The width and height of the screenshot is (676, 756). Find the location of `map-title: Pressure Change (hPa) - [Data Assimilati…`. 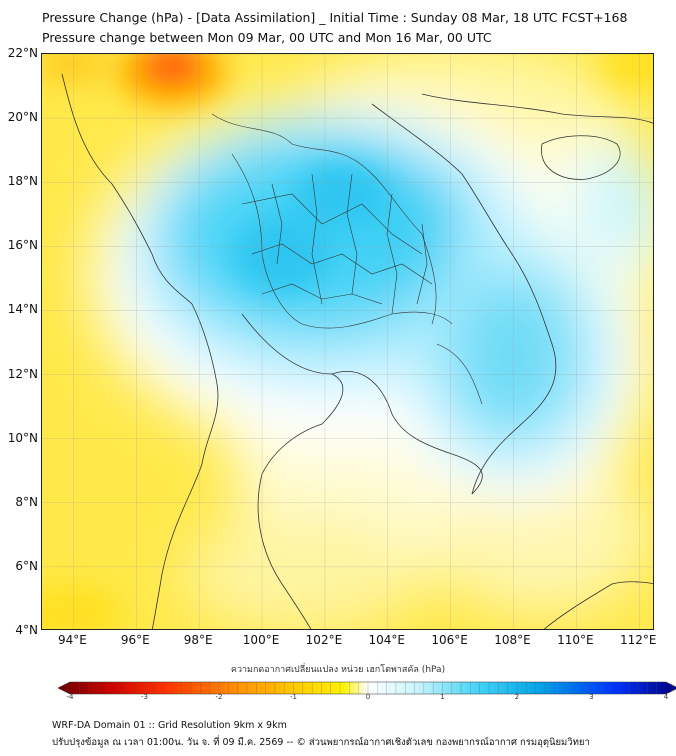

map-title: Pressure Change (hPa) - [Data Assimilati… is located at coordinates (335, 17).